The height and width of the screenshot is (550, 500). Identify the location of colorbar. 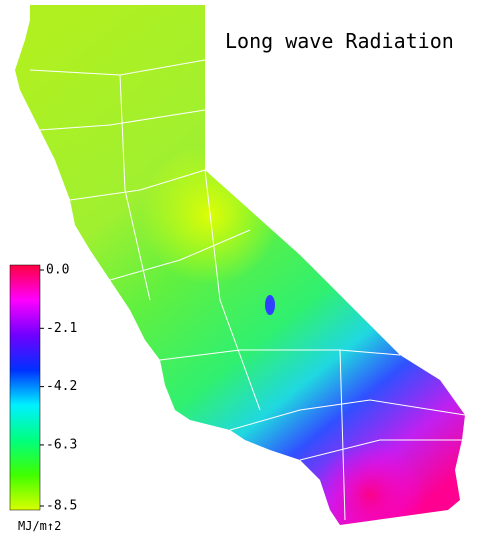
(25, 387).